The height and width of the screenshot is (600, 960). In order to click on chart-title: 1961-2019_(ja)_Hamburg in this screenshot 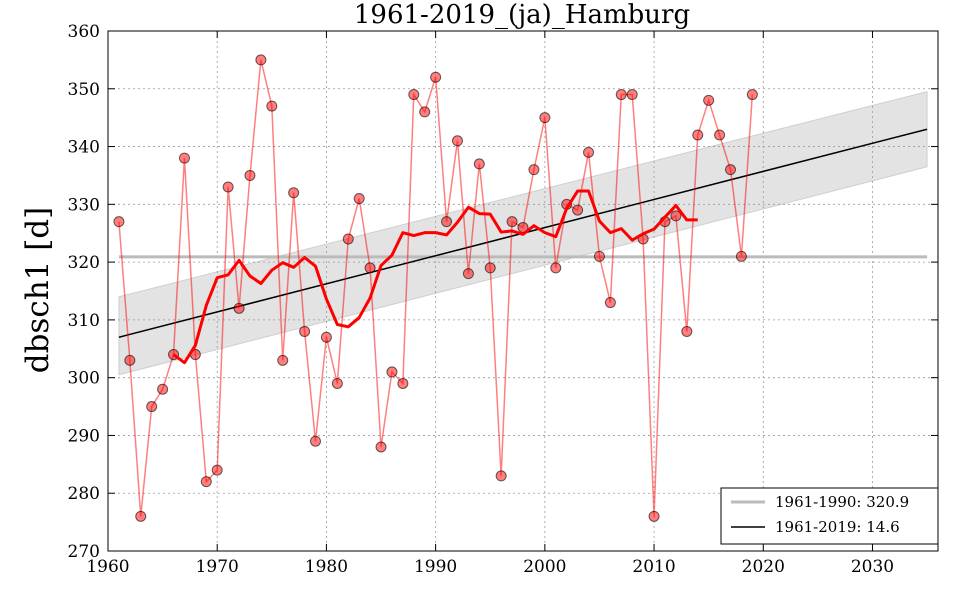, I will do `click(522, 15)`.